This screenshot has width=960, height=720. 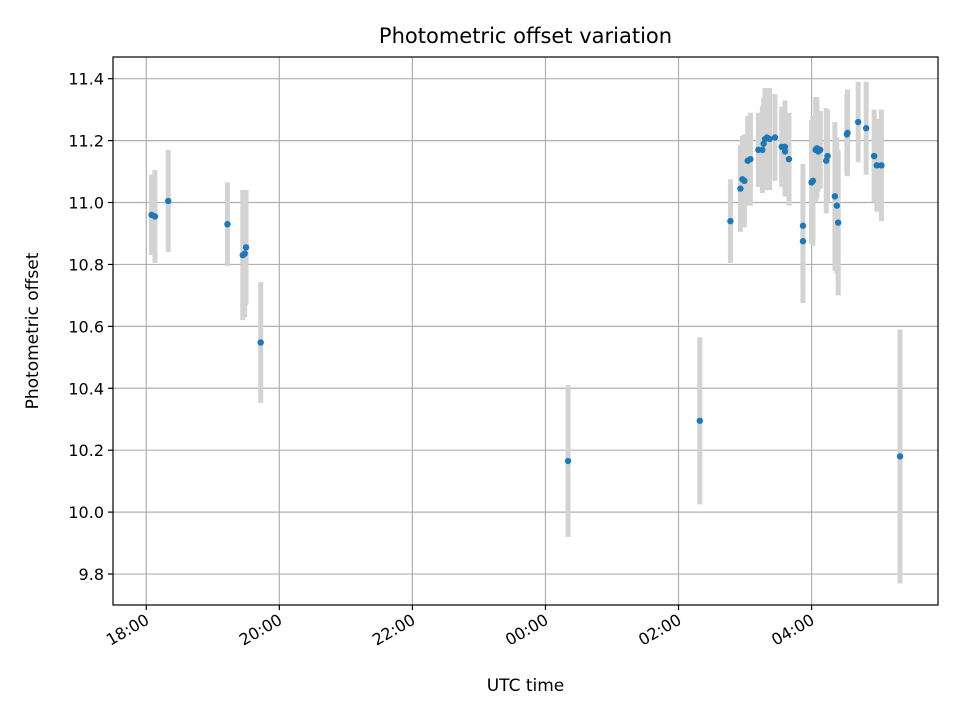 What do you see at coordinates (86, 326) in the screenshot?
I see `y-tick-label: 10.6` at bounding box center [86, 326].